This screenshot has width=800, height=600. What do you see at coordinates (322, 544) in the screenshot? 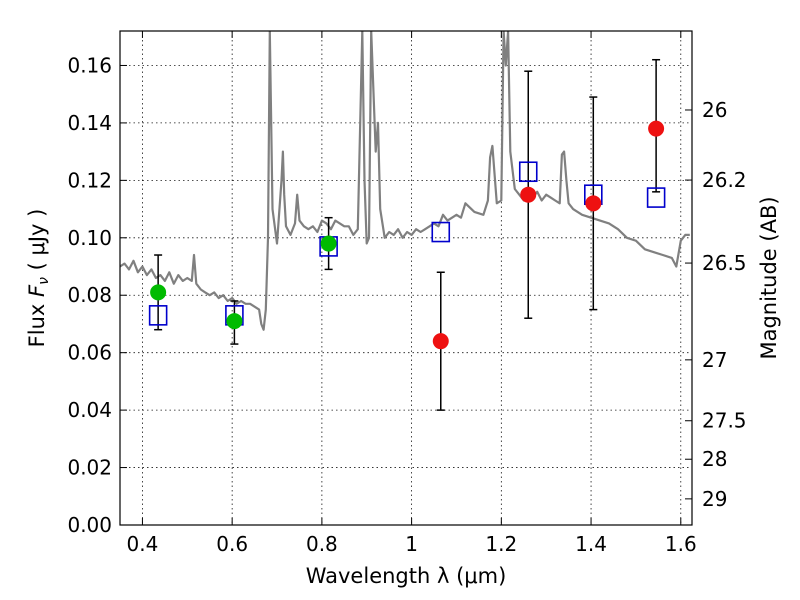
I see `x-tick-label: 0.8` at bounding box center [322, 544].